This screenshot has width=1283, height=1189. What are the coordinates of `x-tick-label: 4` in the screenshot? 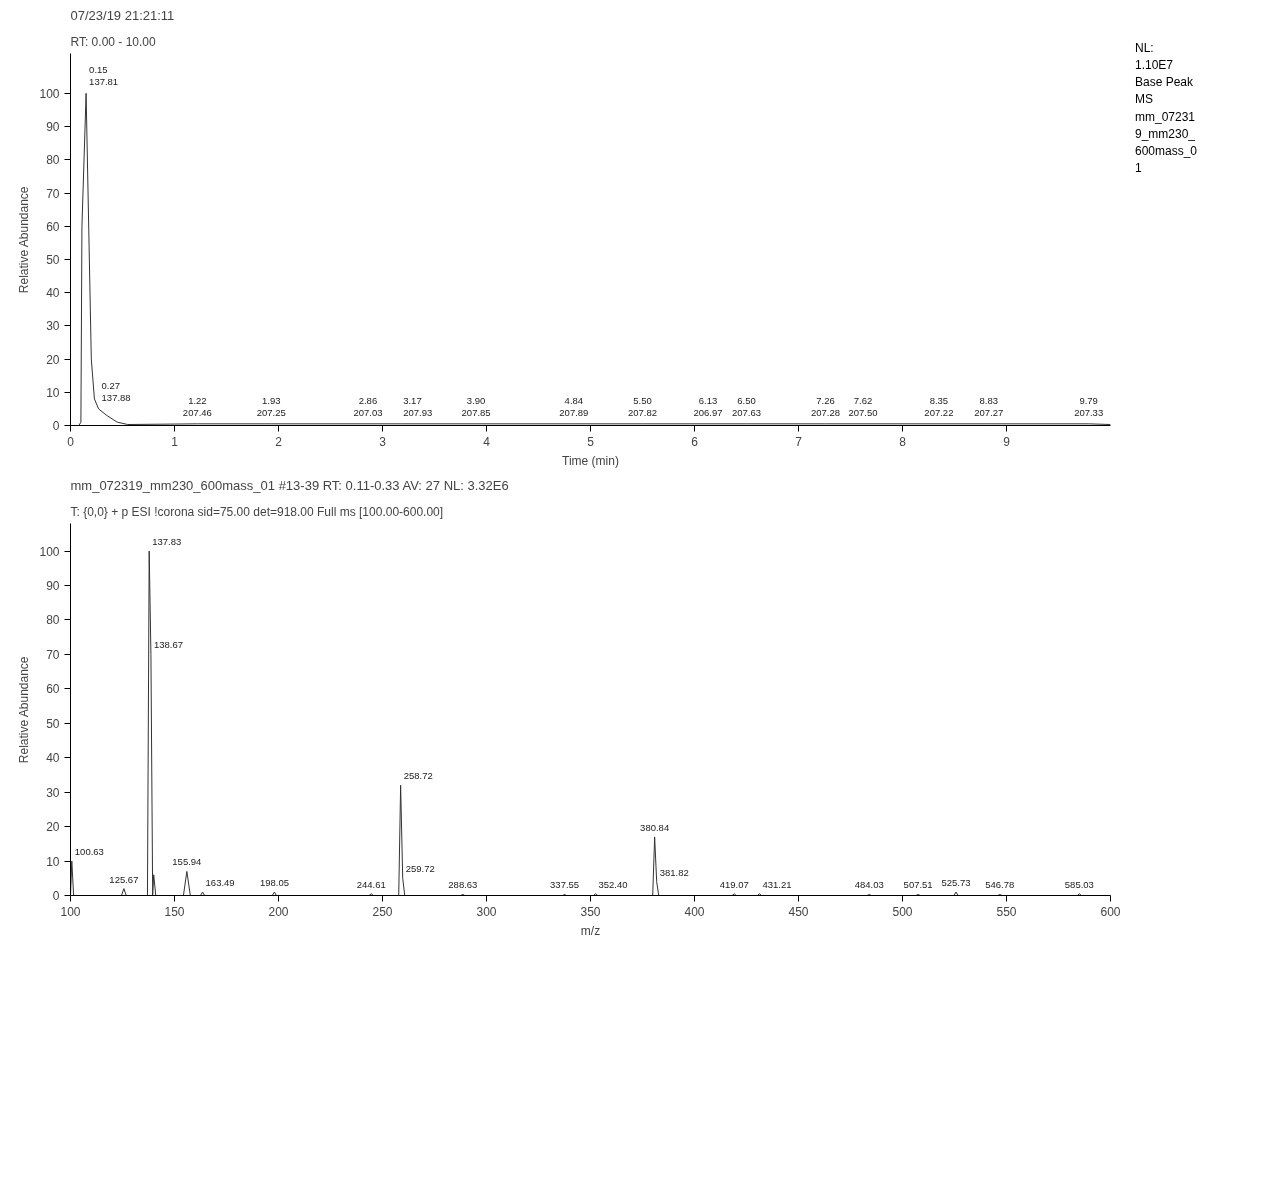 It's located at (487, 441).